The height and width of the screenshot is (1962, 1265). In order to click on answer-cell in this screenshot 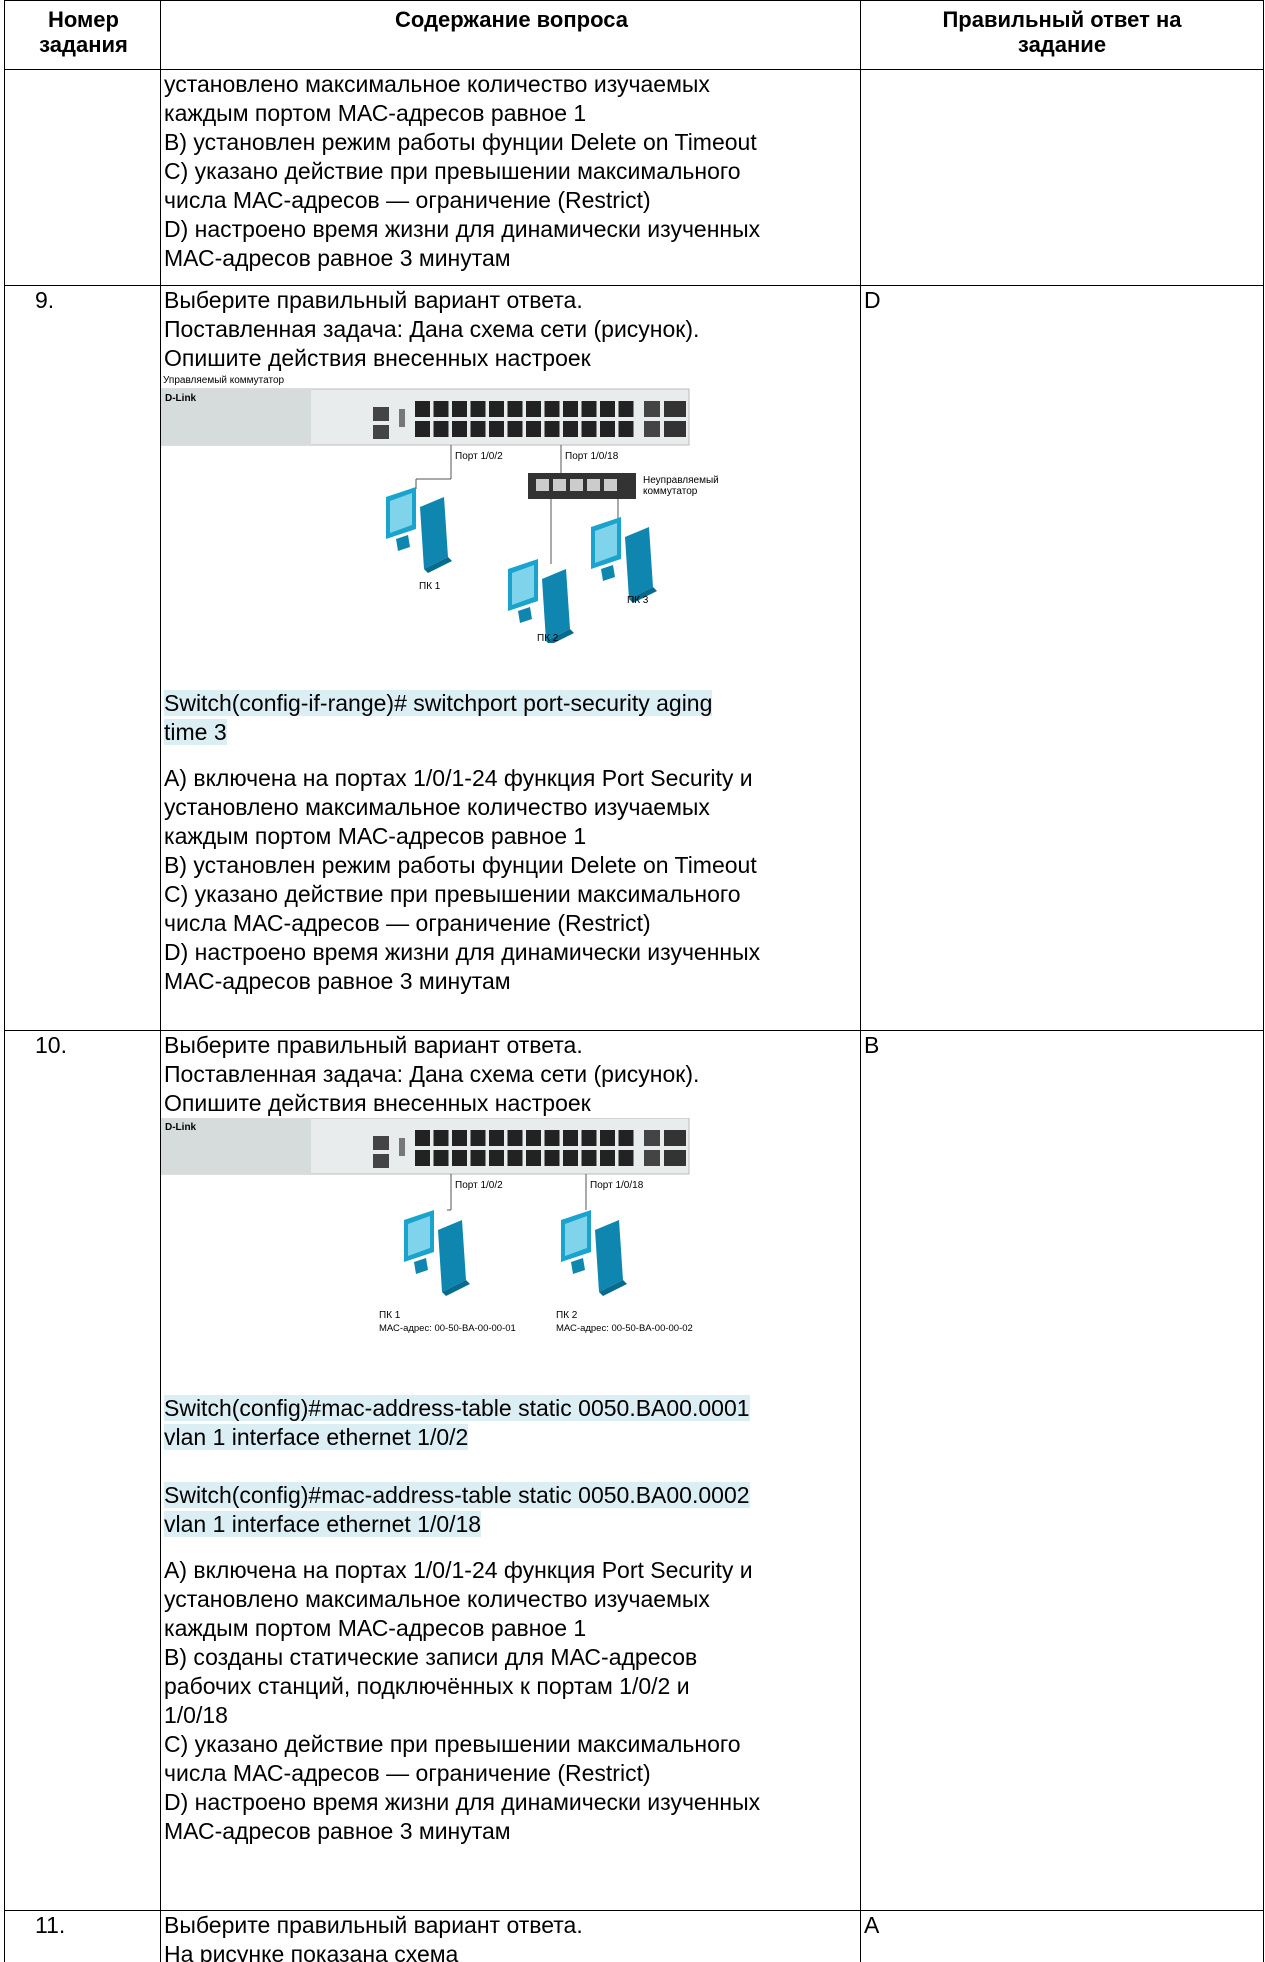, I will do `click(1062, 178)`.